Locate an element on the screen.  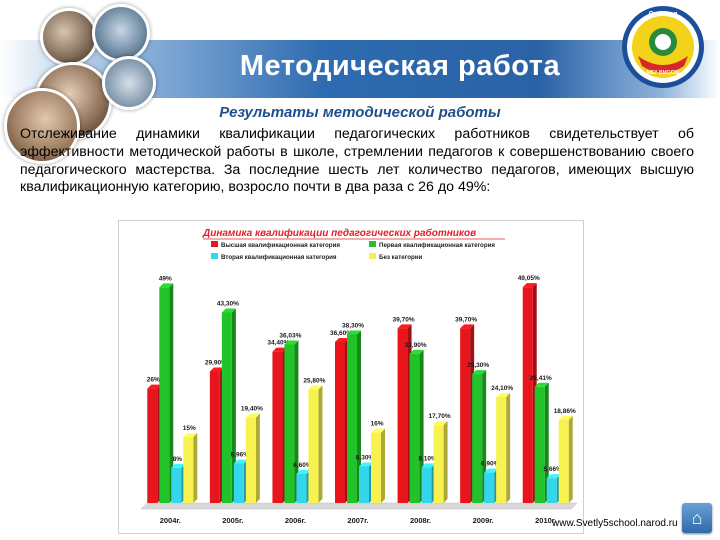
legend-label: Вторая квалификационная категория is located at coordinates (279, 257).